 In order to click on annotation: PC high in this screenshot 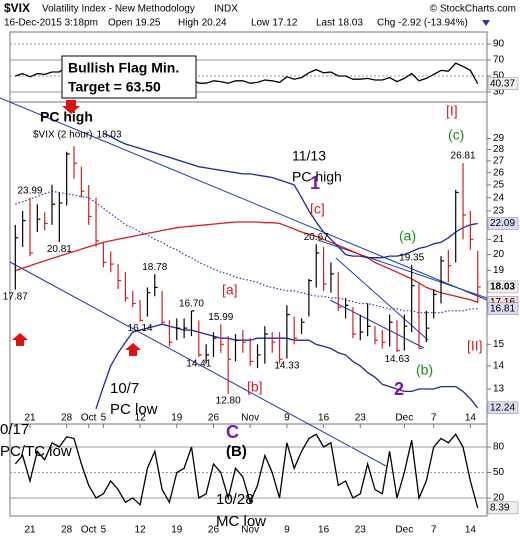, I will do `click(66, 117)`.